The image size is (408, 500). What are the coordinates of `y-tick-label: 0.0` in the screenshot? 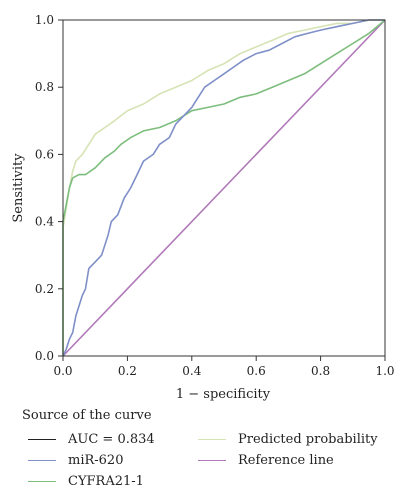 It's located at (44, 356).